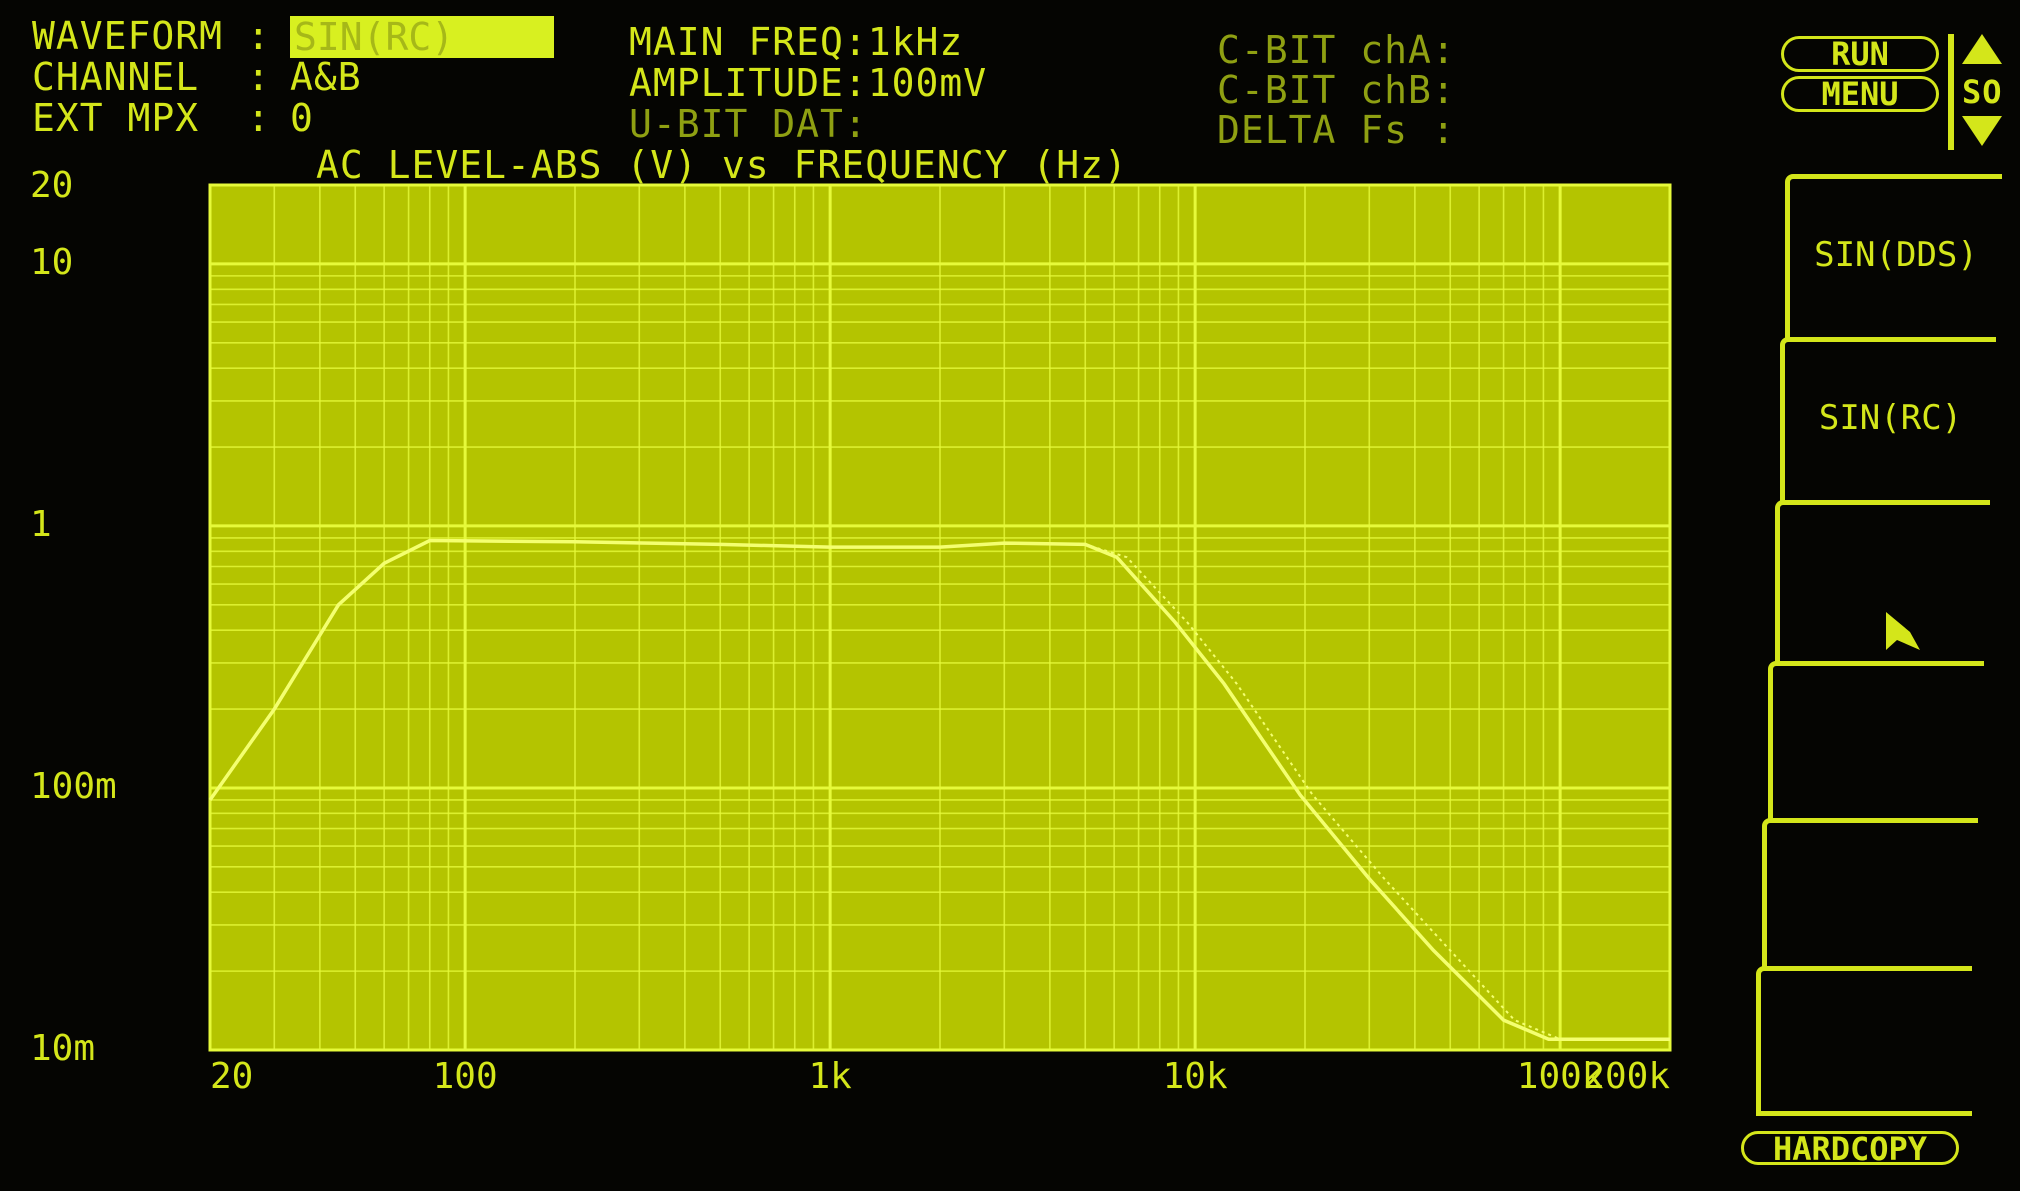 The width and height of the screenshot is (2020, 1191). Describe the element at coordinates (1195, 1076) in the screenshot. I see `x-tick-label: 10k` at that location.